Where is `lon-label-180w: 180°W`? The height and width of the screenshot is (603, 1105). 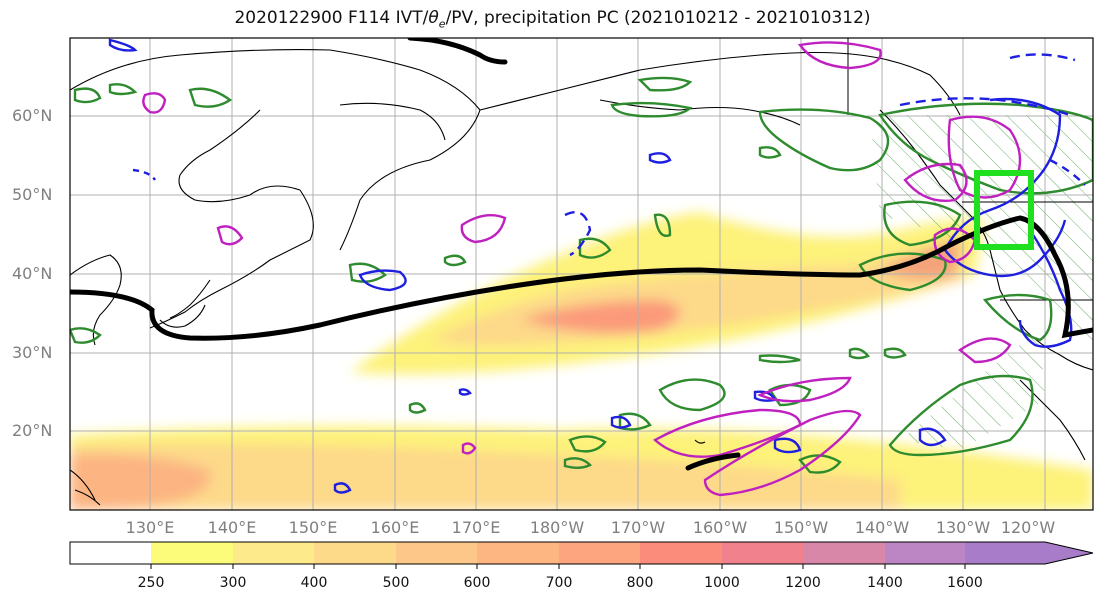
lon-label-180w: 180°W is located at coordinates (557, 527).